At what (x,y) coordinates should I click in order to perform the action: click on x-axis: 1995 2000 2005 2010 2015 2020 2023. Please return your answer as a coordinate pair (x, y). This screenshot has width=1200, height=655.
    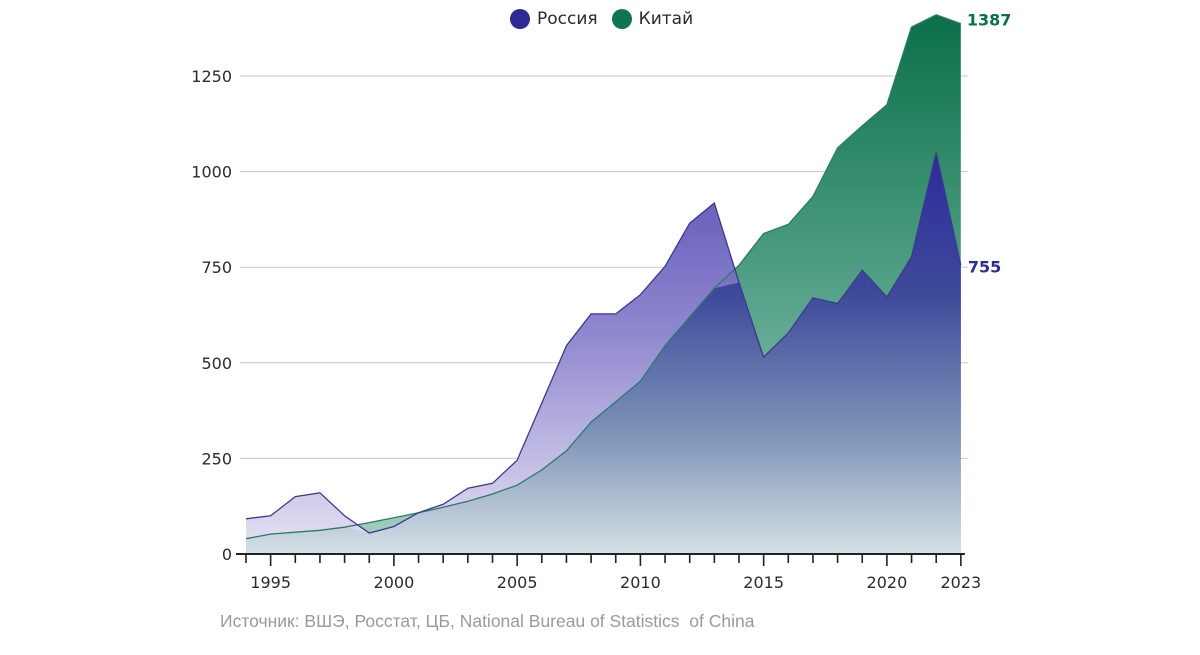
    Looking at the image, I should click on (608, 572).